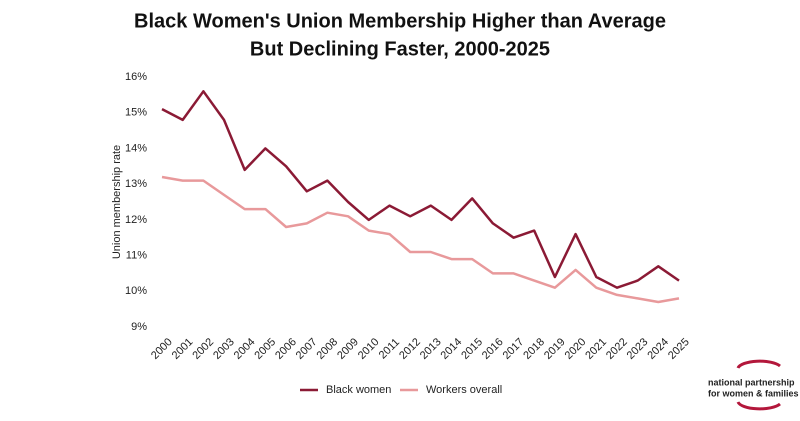  What do you see at coordinates (136, 184) in the screenshot?
I see `y-tick-label: 13%` at bounding box center [136, 184].